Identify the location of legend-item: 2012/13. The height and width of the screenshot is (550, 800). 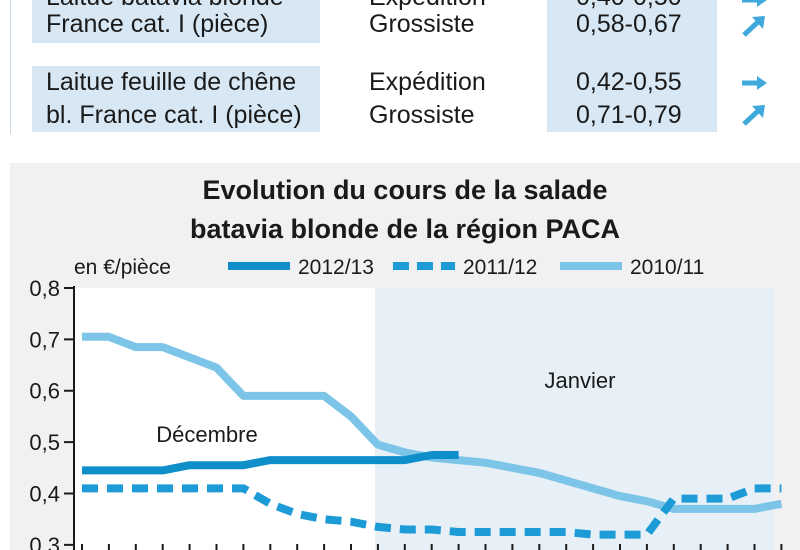
(301, 267).